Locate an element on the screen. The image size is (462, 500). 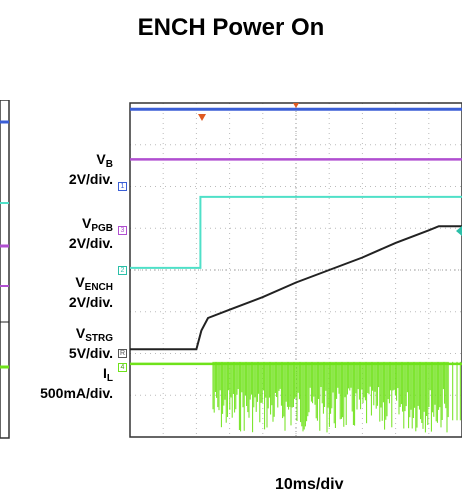
trigger-level-marker is located at coordinates (459, 231).